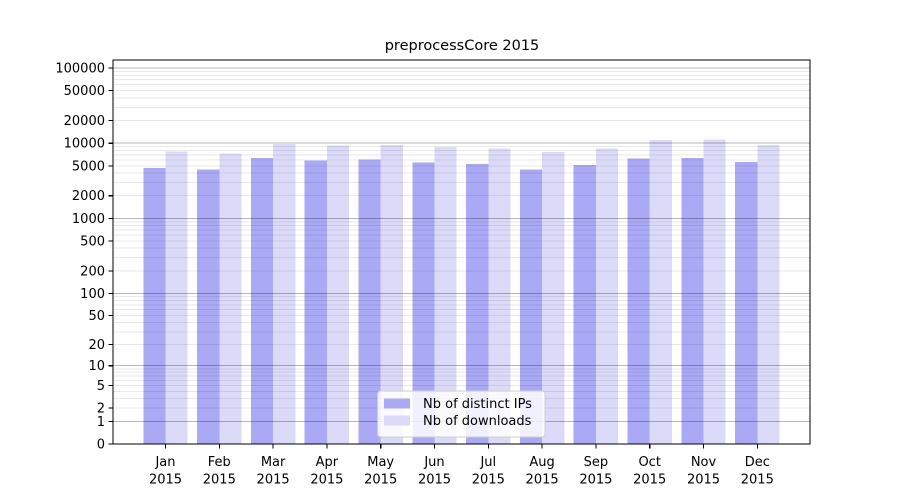 This screenshot has width=900, height=504. Describe the element at coordinates (477, 303) in the screenshot. I see `bar-nb-of-distinct-ips-jul` at that location.